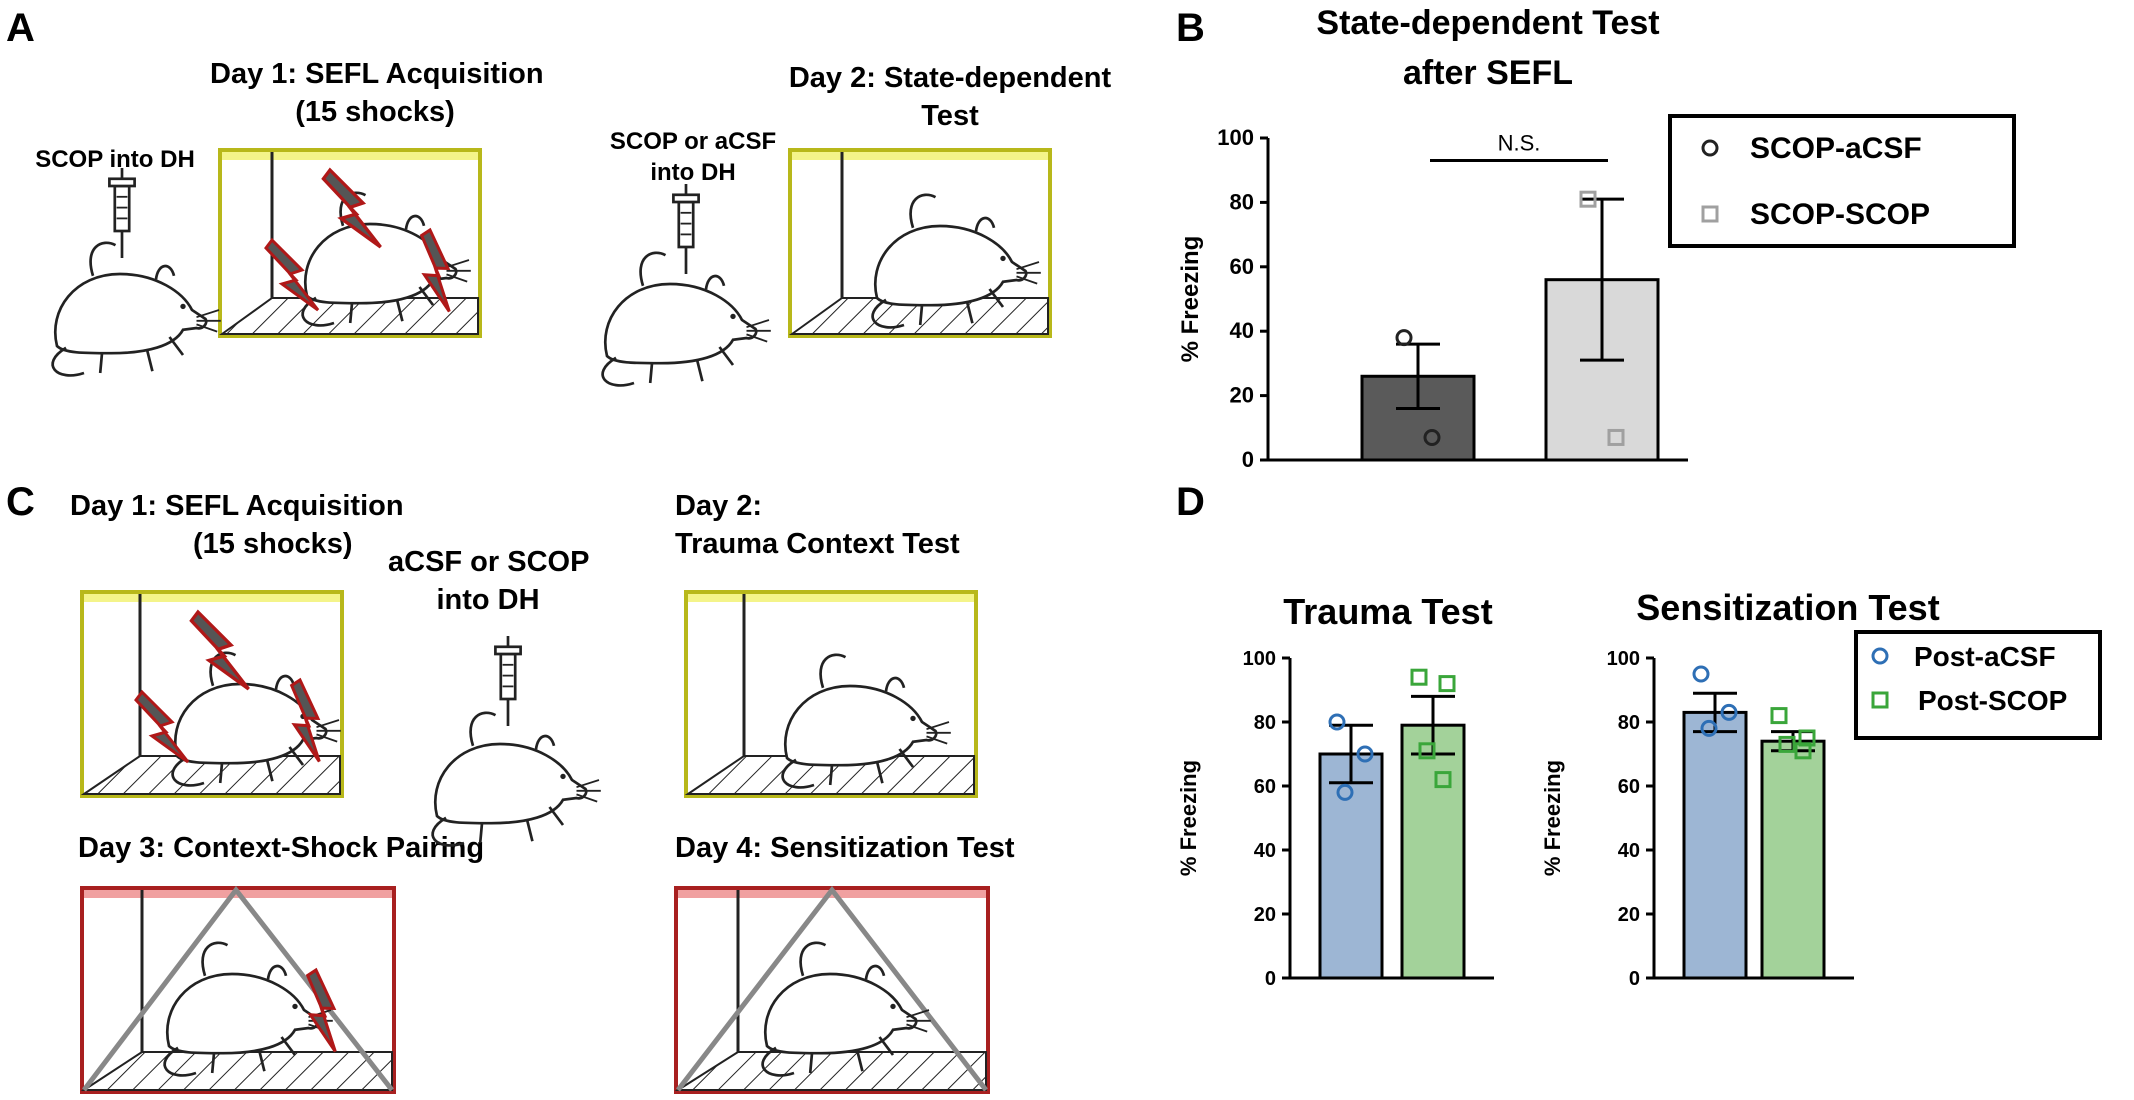 This screenshot has width=2134, height=1100. What do you see at coordinates (1840, 214) in the screenshot?
I see `legend-label: SCOP-SCOP` at bounding box center [1840, 214].